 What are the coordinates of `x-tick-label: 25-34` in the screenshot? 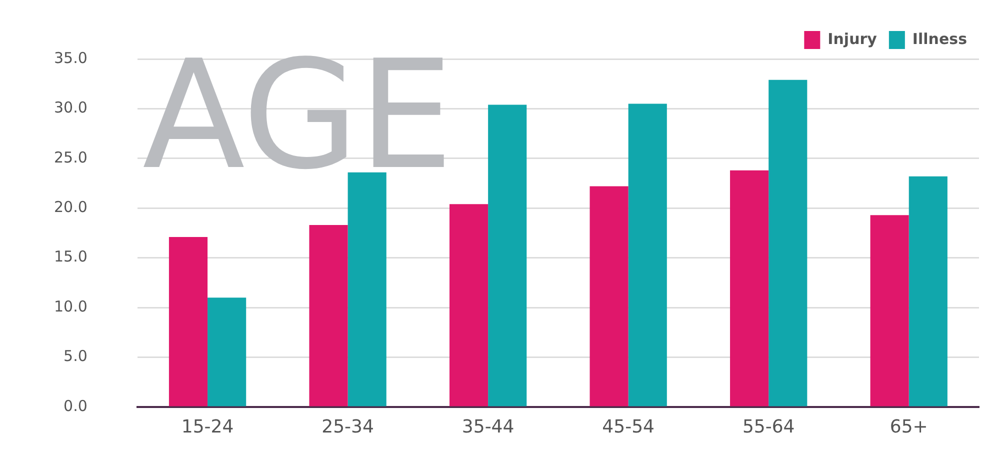 It's located at (348, 427).